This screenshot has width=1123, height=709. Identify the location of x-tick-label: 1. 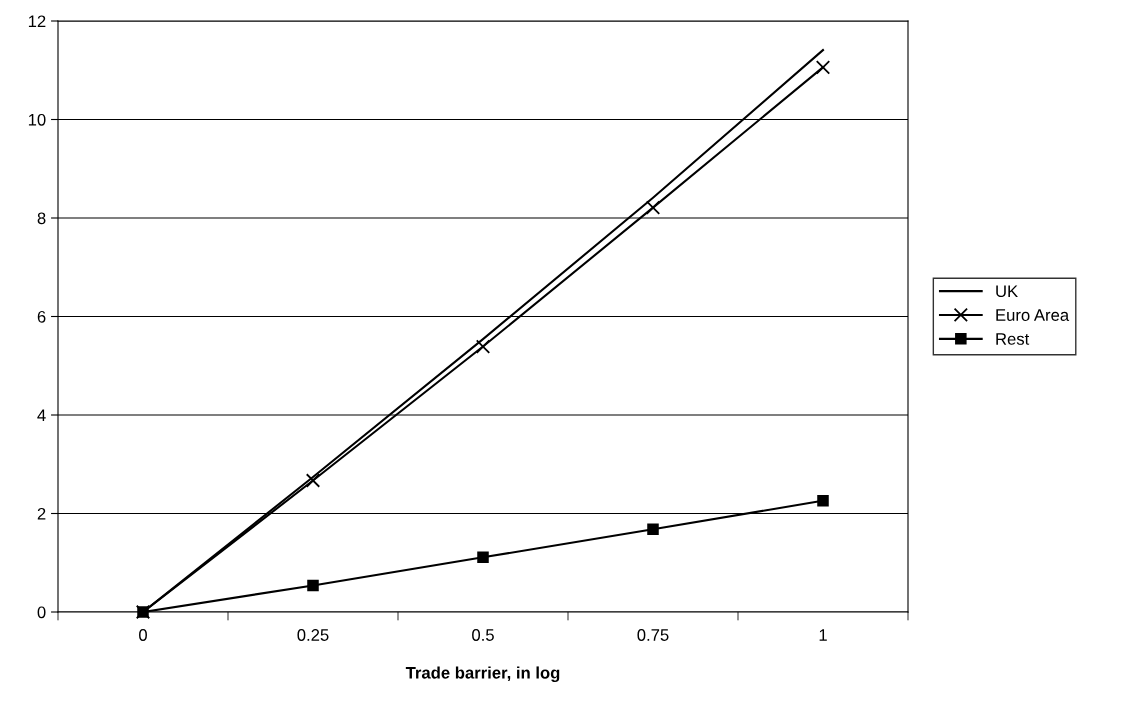
(823, 635).